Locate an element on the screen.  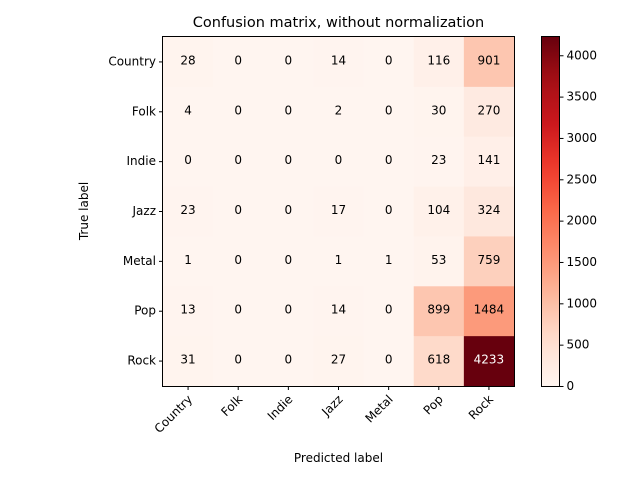
cell-value-label: 1484 is located at coordinates (489, 310).